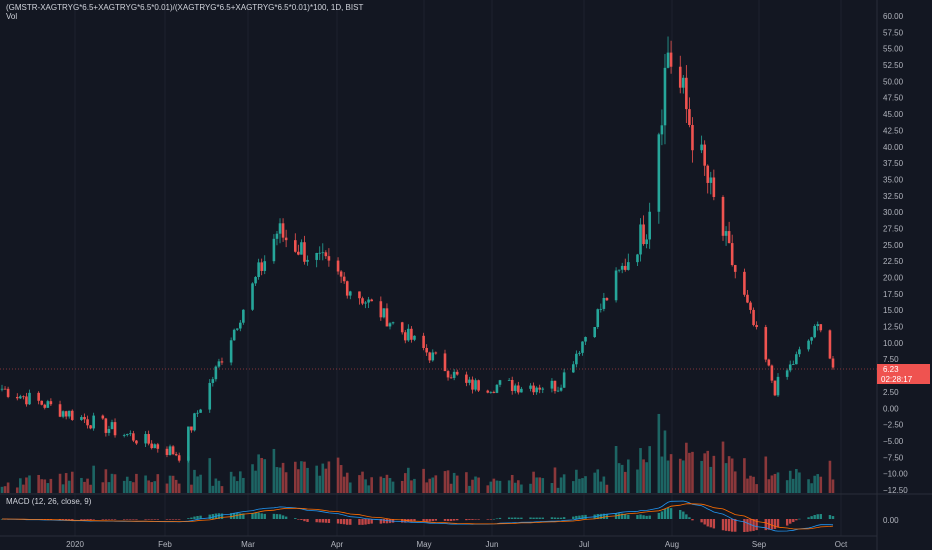 The image size is (932, 550). What do you see at coordinates (417, 453) in the screenshot?
I see `volume-bars` at bounding box center [417, 453].